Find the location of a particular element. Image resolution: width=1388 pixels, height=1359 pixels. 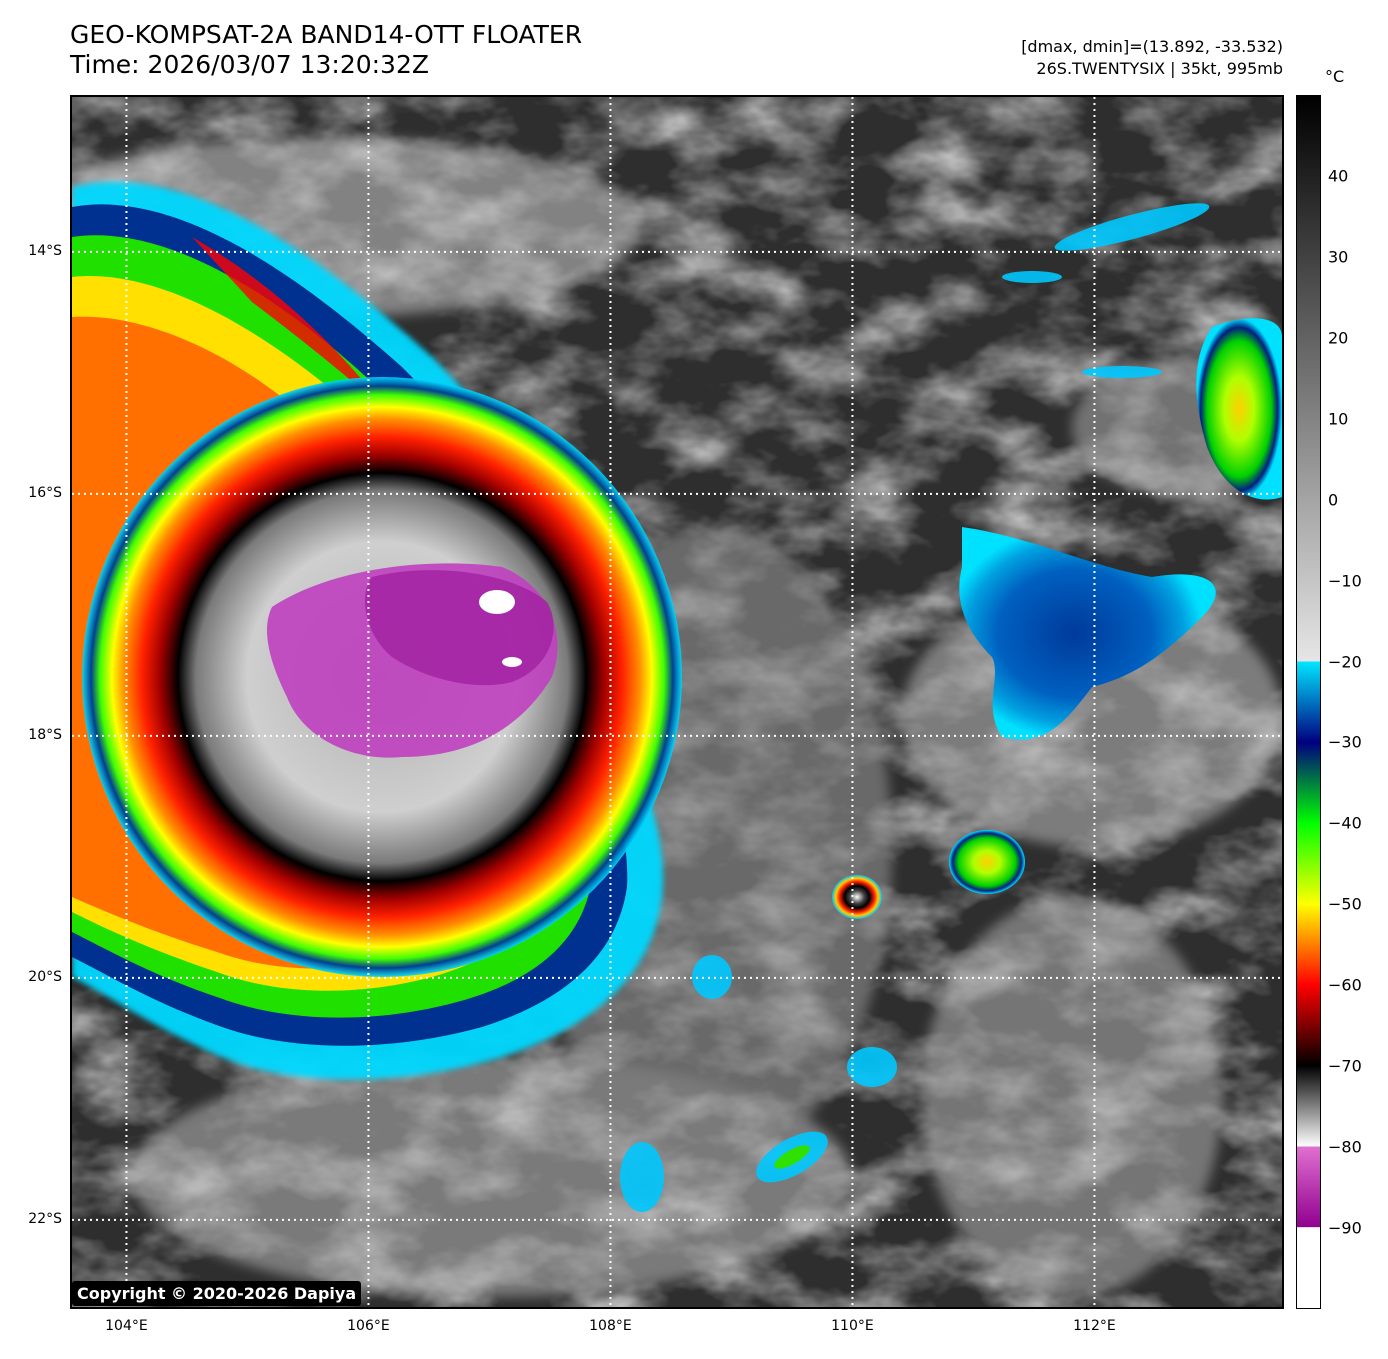

chart-title: GEO-KOMPSAT-2A BAND14-OTT FLOATER is located at coordinates (326, 34).